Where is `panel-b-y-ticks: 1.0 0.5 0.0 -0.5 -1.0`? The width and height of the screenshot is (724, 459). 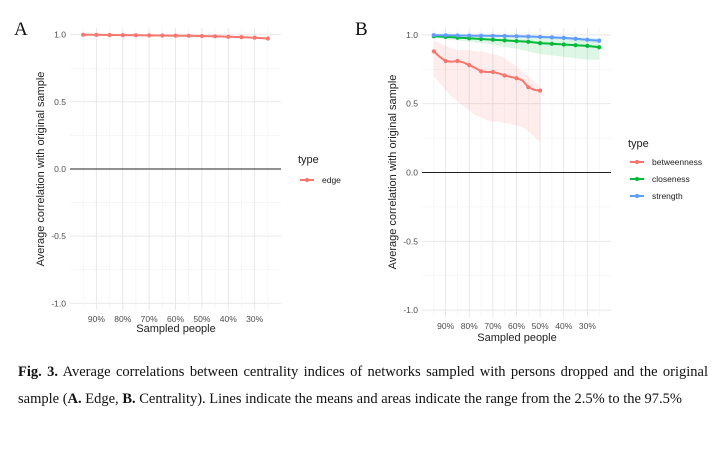
panel-b-y-ticks: 1.0 0.5 0.0 -0.5 -1.0 is located at coordinates (410, 172).